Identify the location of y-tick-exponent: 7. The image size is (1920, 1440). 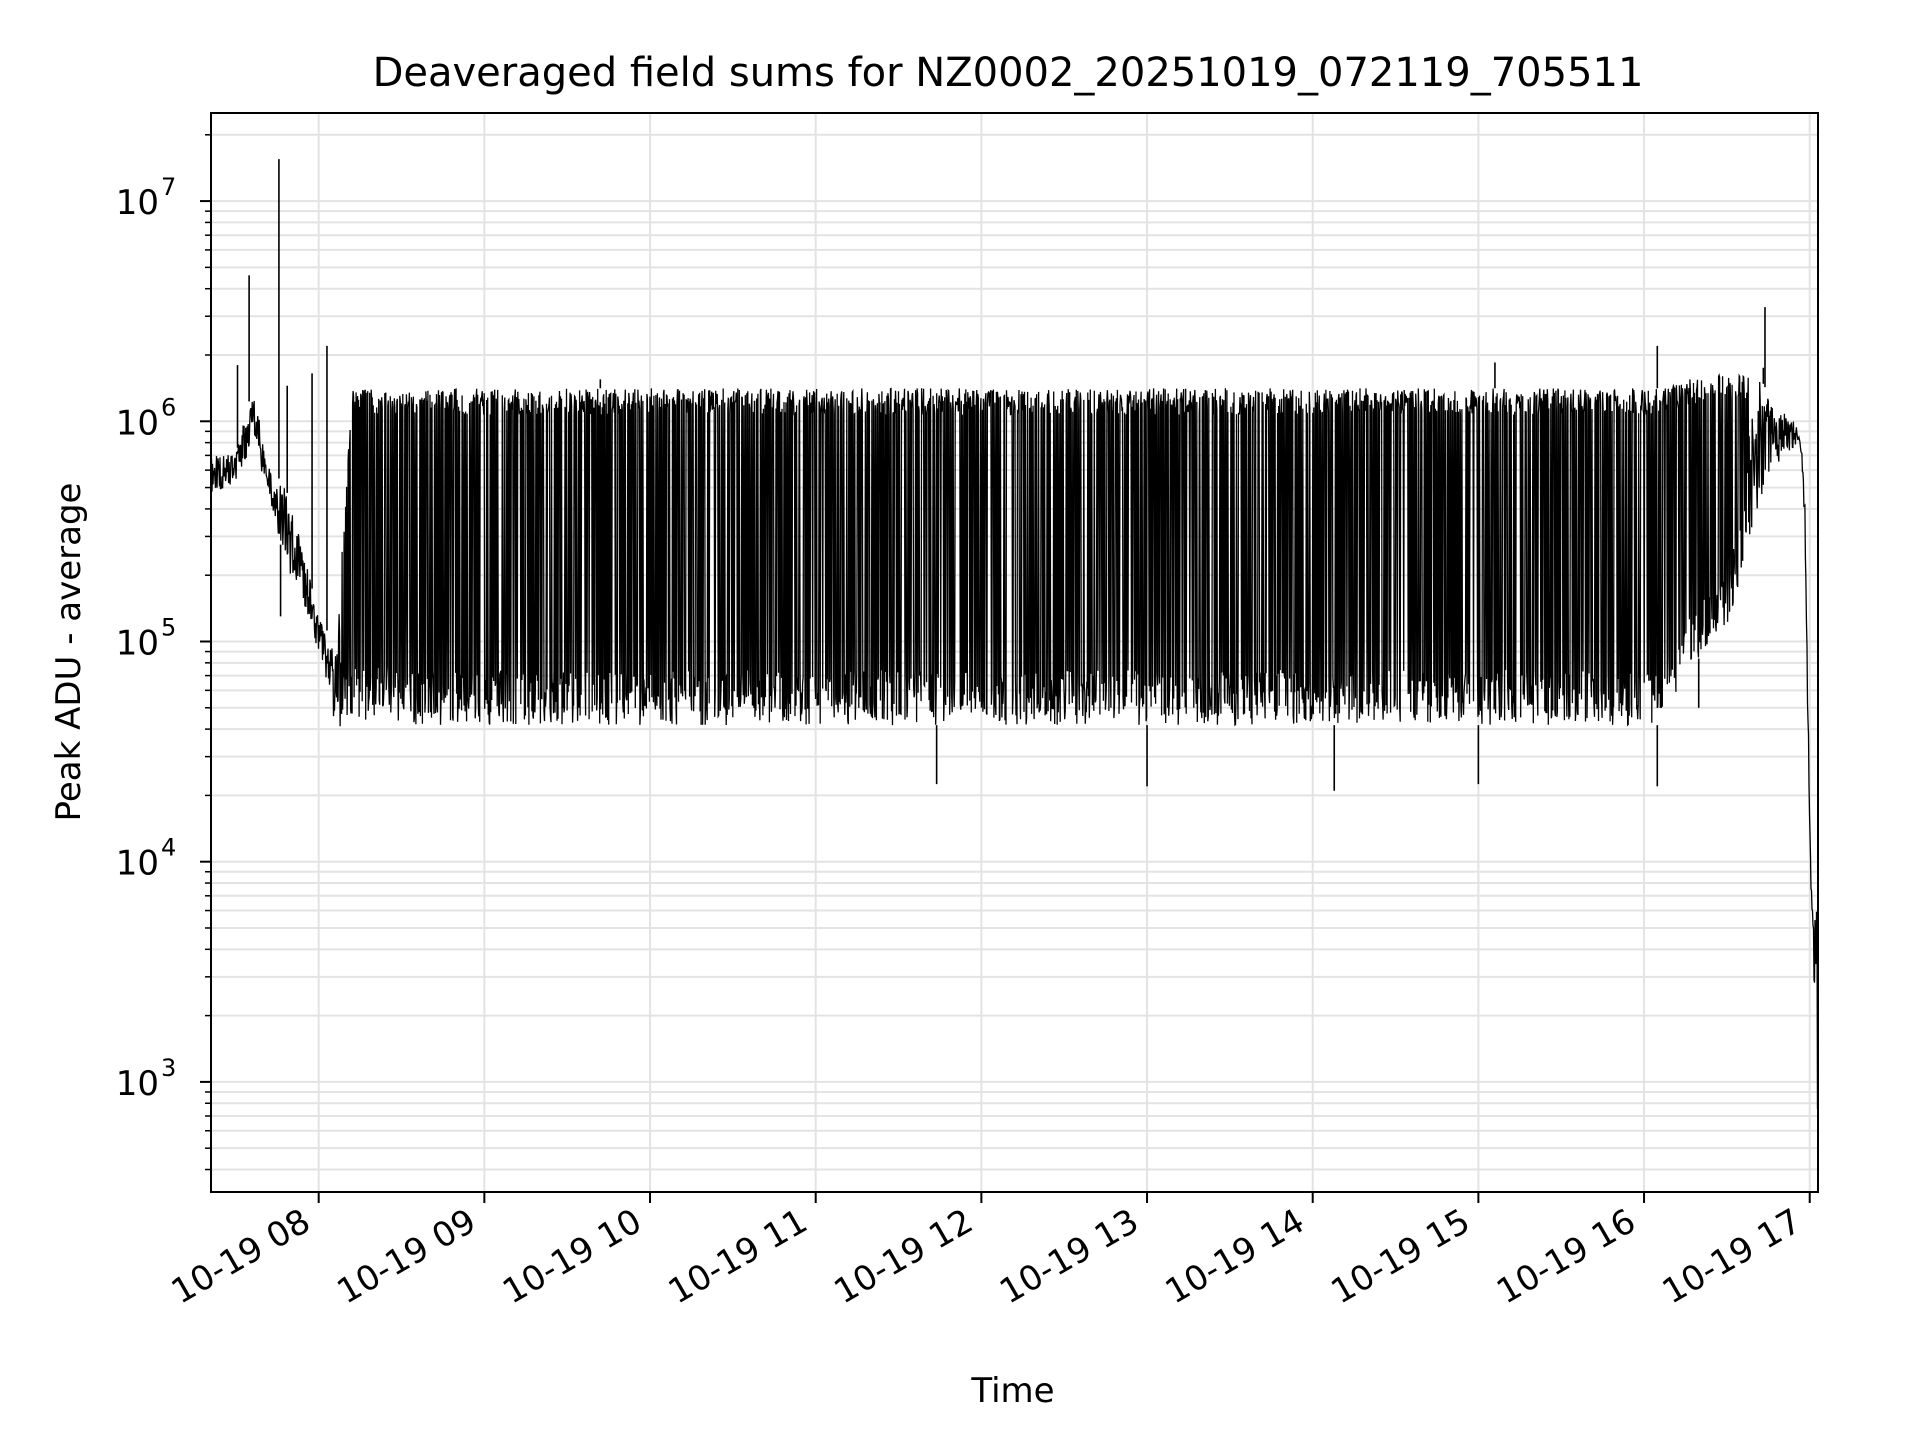
(168, 187).